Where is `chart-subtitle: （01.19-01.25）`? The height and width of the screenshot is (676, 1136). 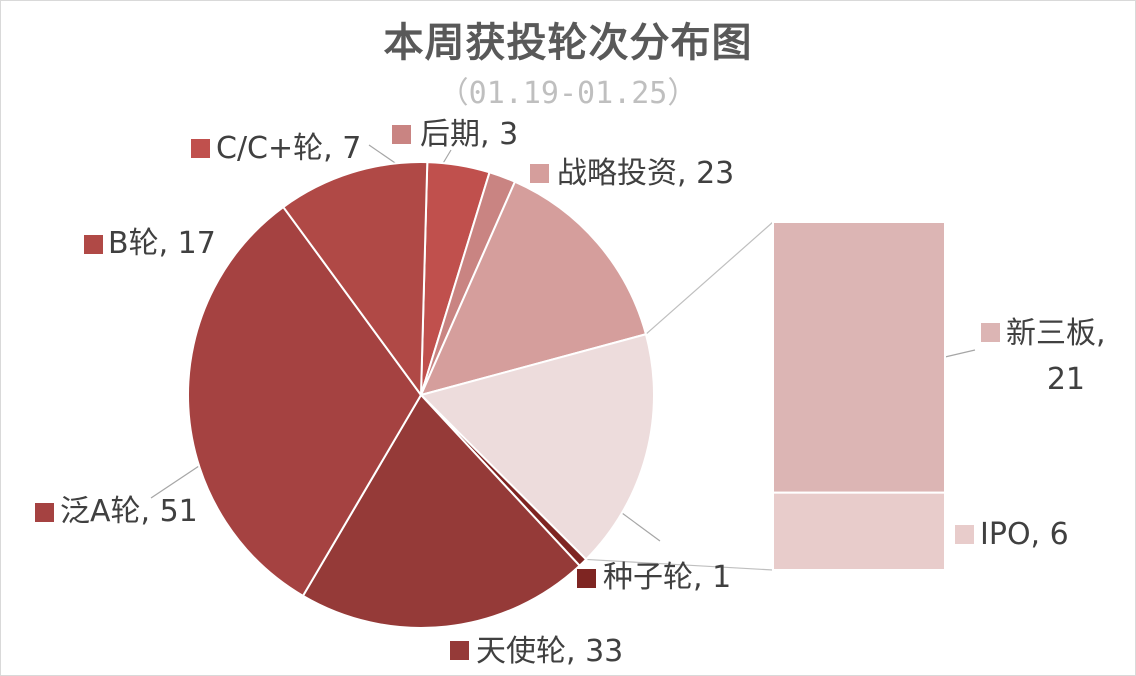
chart-subtitle: （01.19-01.25） is located at coordinates (568, 93).